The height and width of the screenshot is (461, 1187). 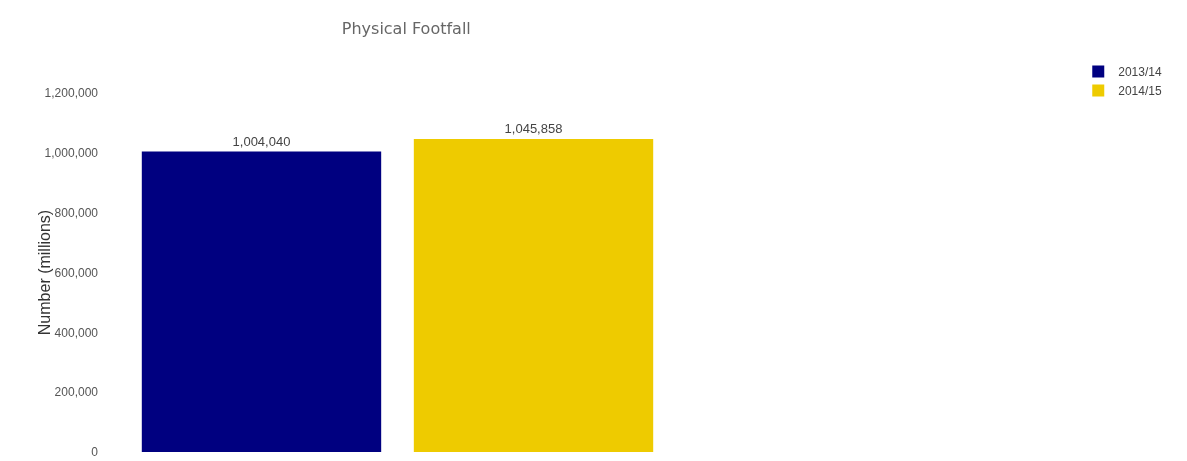 I want to click on data-label: 1,045,858, so click(x=533, y=129).